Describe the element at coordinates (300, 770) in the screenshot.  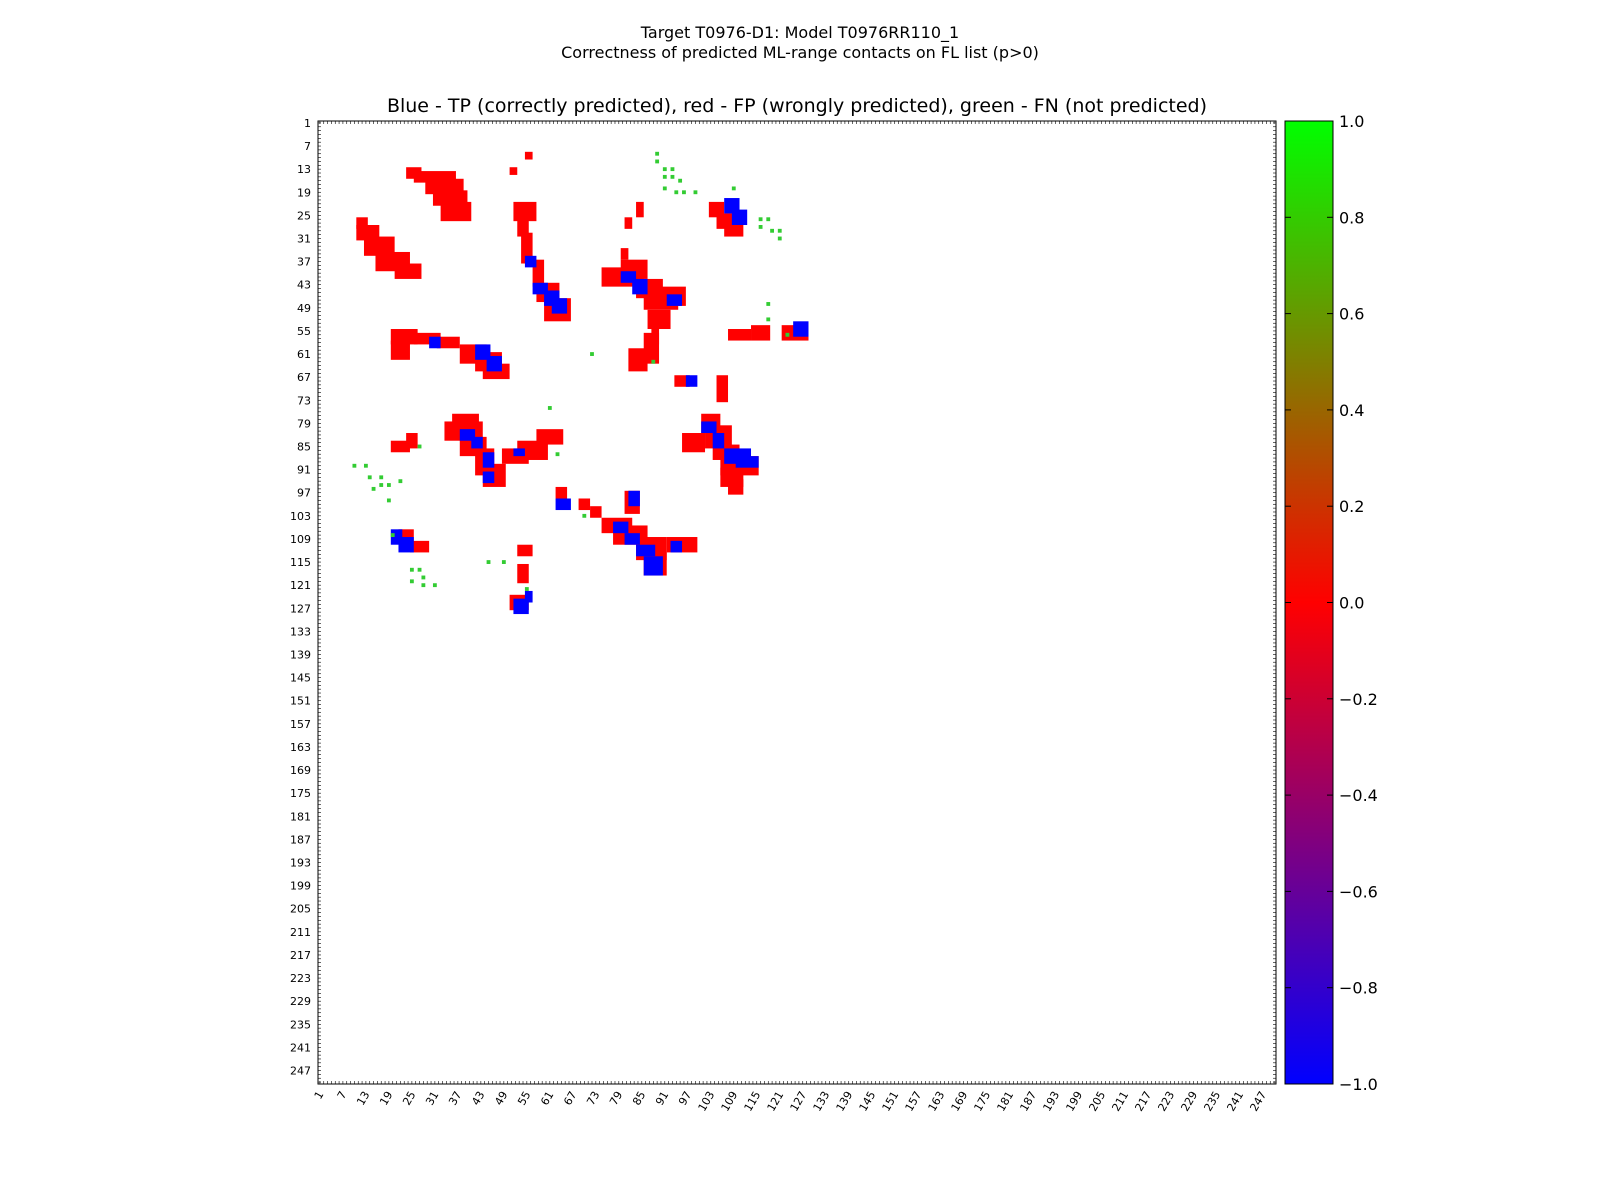
I see `y-tick-label: 169` at that location.